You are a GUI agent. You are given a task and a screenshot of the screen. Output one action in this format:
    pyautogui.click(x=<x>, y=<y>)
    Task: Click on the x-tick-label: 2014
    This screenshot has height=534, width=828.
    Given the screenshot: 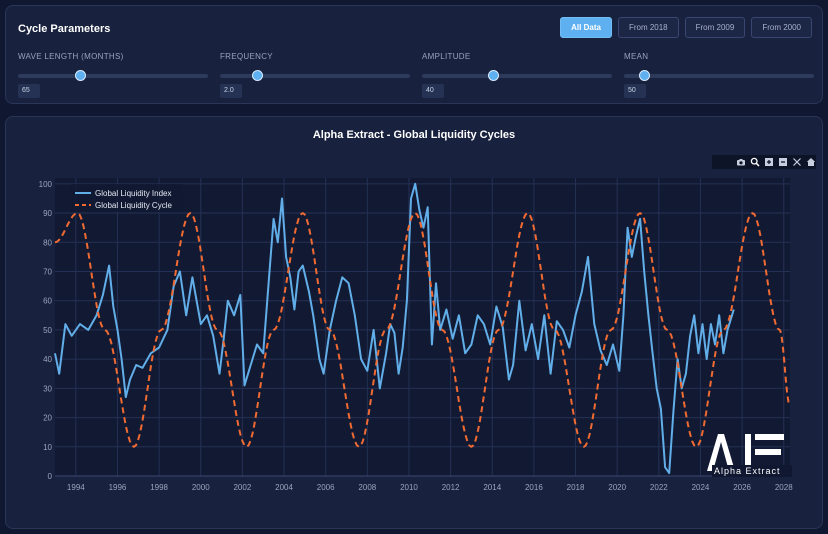 What is the action you would take?
    pyautogui.click(x=492, y=487)
    